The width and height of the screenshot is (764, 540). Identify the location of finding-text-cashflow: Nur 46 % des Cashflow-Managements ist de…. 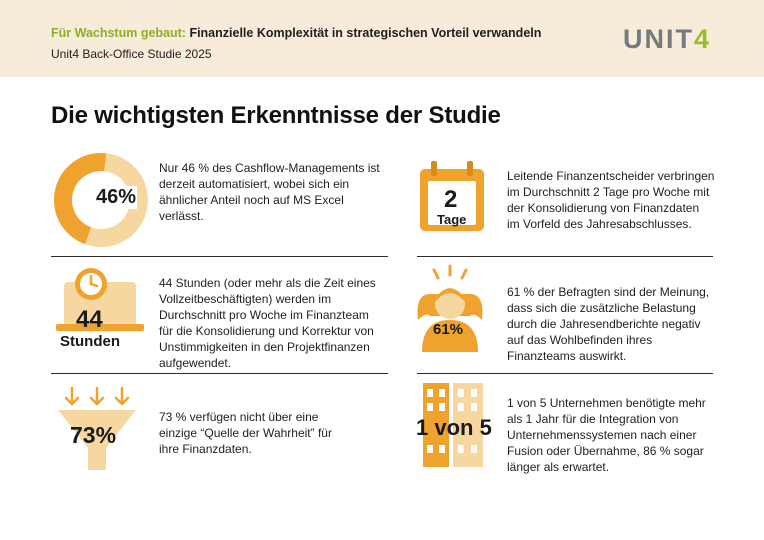
(269, 192).